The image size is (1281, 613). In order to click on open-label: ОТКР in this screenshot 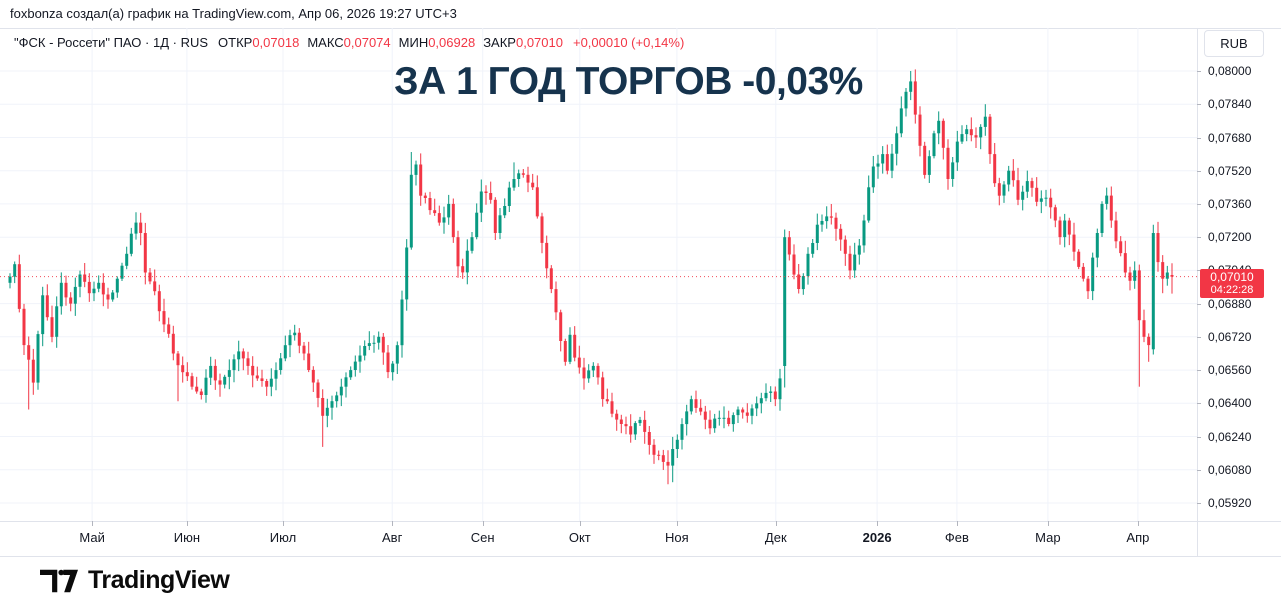, I will do `click(235, 42)`.